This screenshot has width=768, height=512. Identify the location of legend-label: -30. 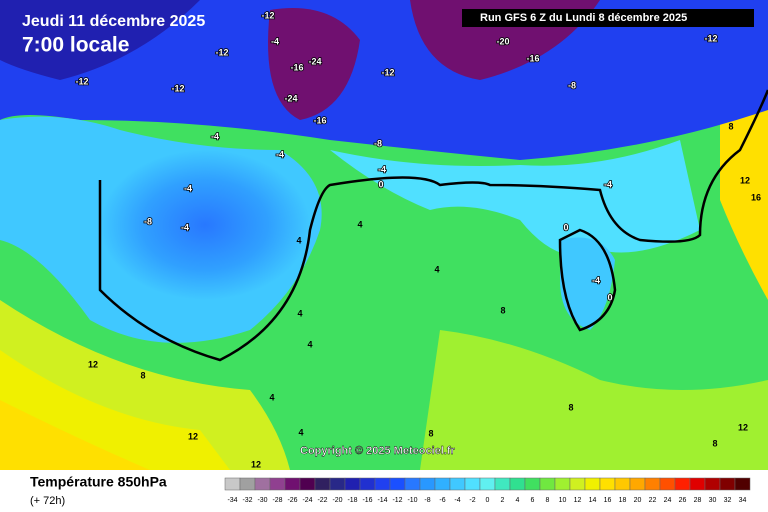
(262, 500).